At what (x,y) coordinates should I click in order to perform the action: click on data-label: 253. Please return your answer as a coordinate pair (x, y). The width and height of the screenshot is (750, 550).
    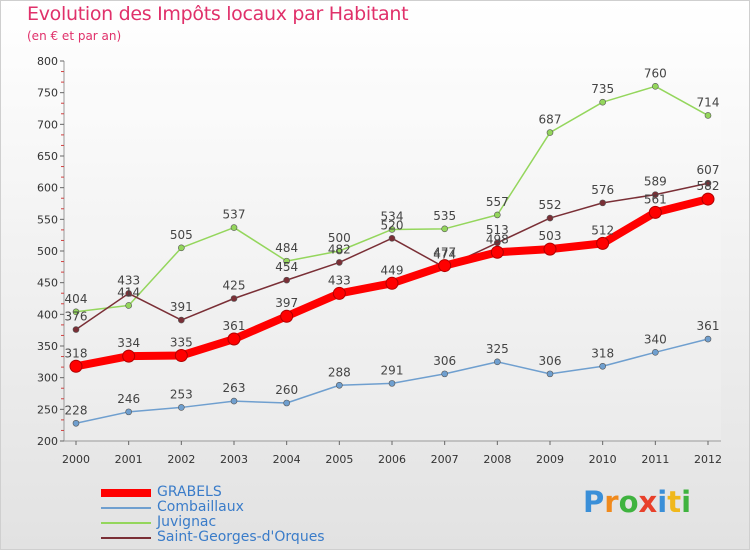
    Looking at the image, I should click on (181, 394).